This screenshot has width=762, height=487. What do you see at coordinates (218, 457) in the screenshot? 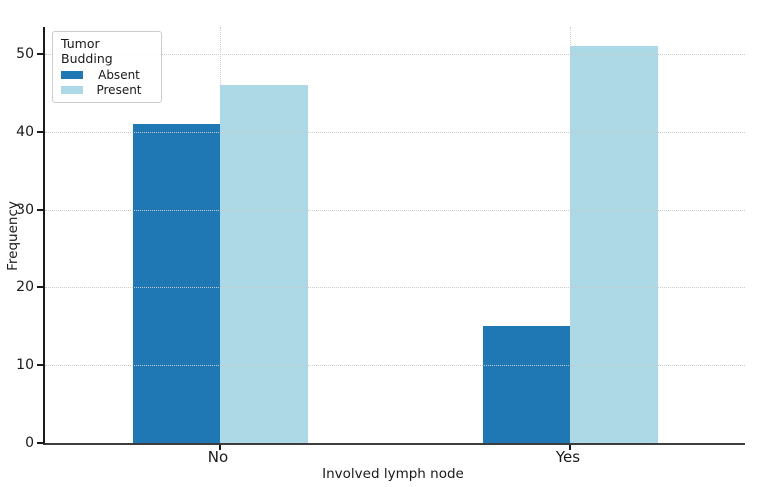
I see `x-tick-label: No` at bounding box center [218, 457].